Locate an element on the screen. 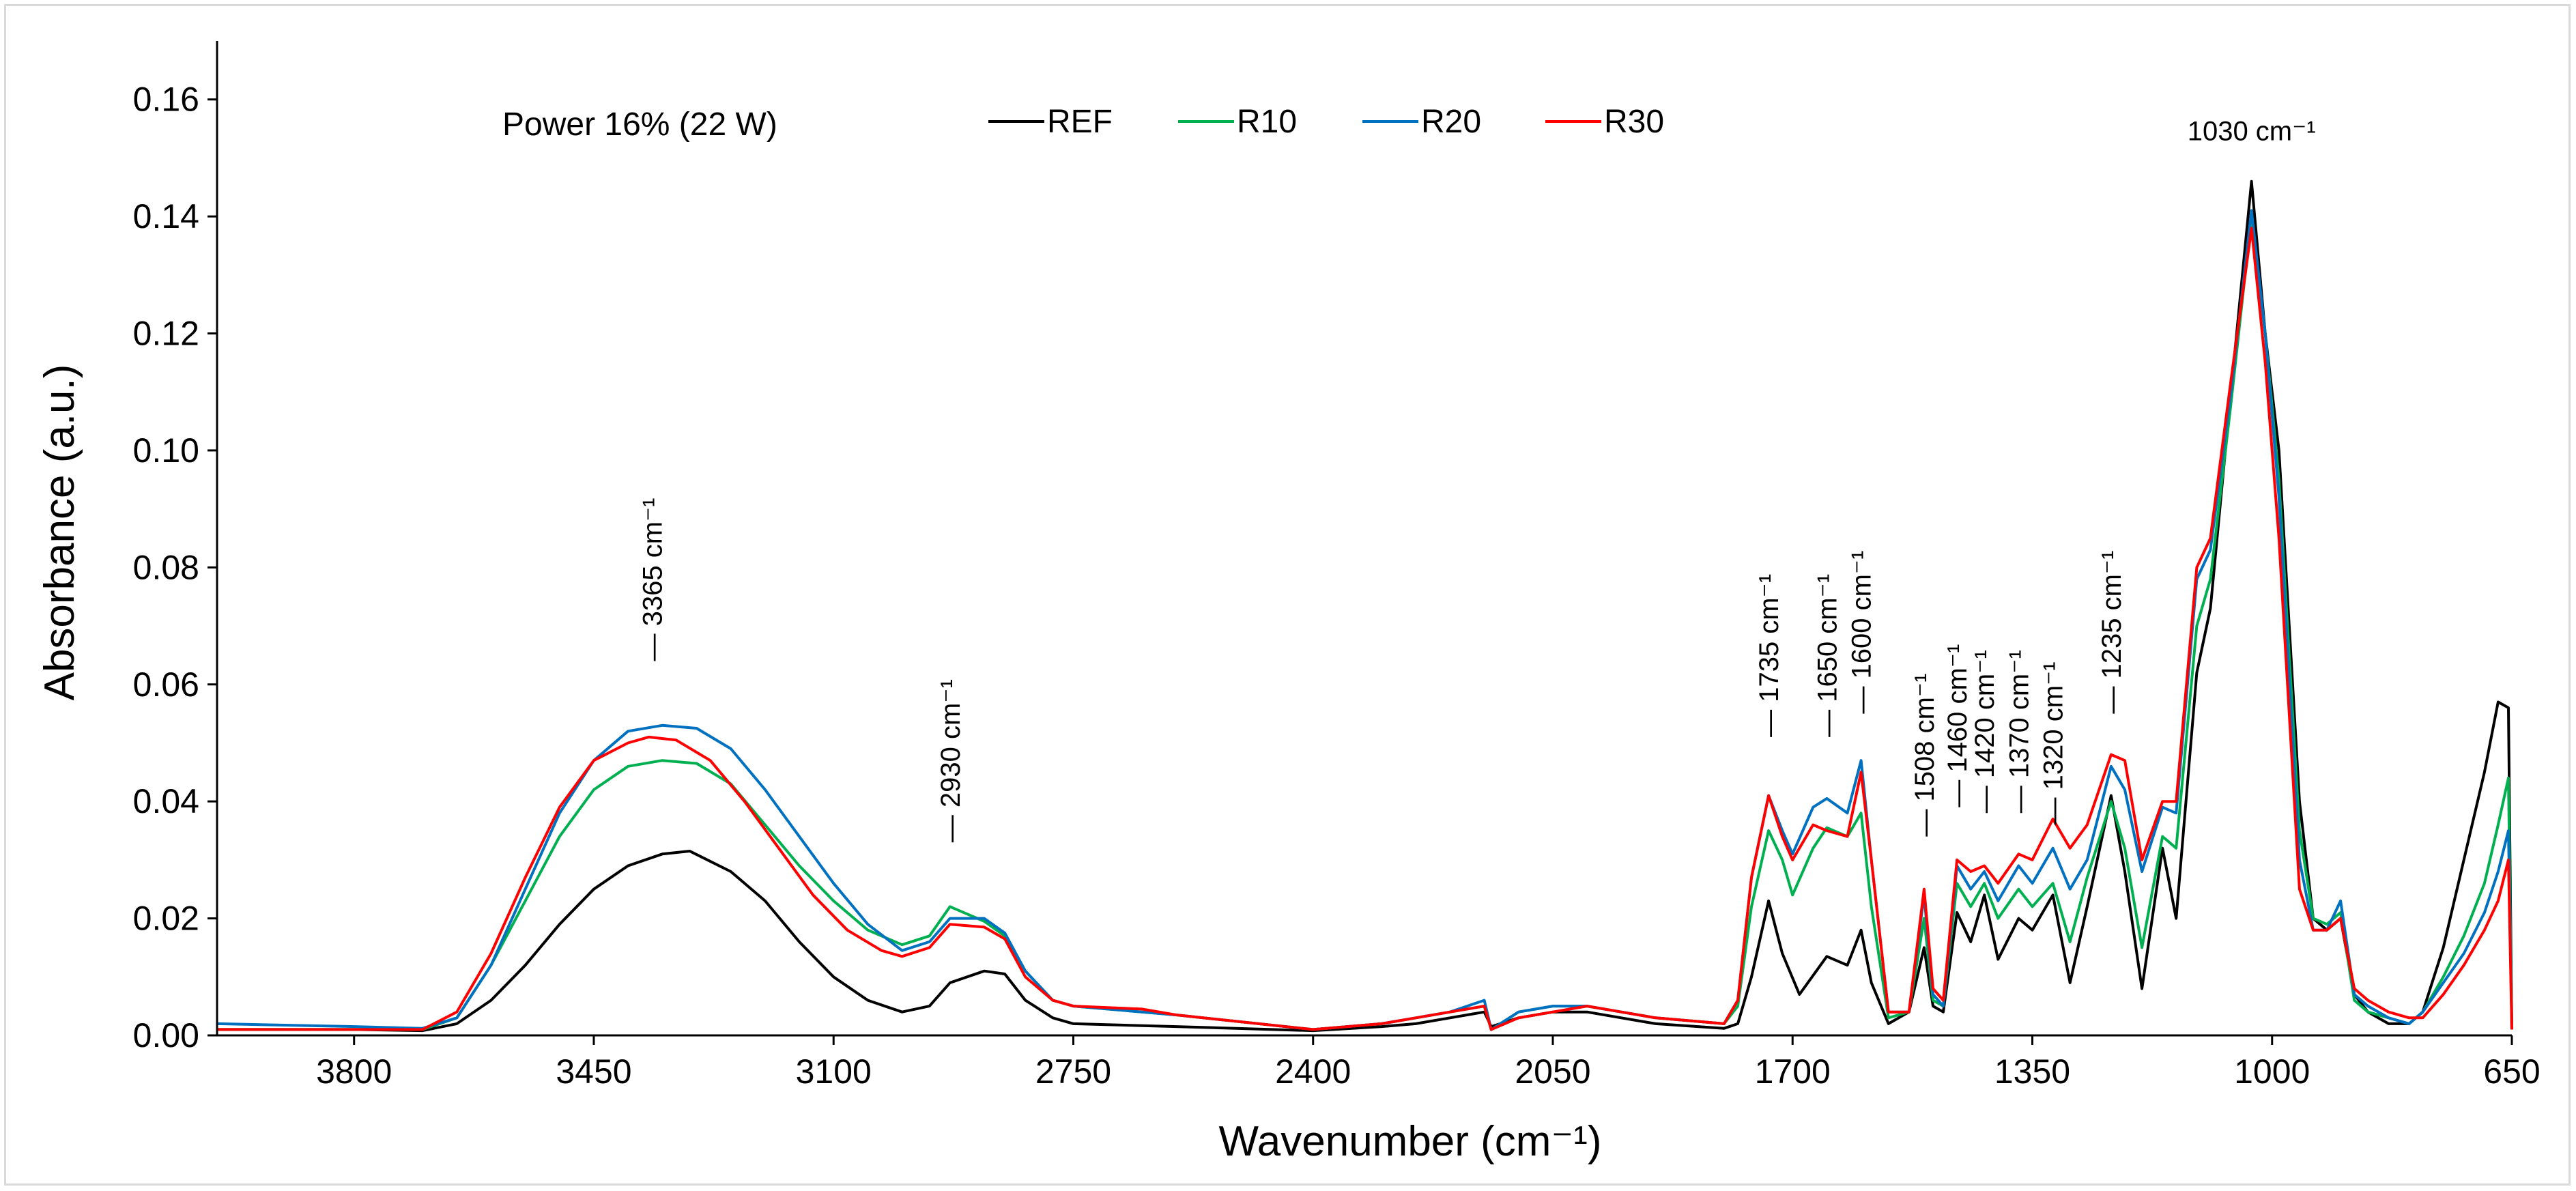  legend-label-r20: R20 is located at coordinates (1451, 122).